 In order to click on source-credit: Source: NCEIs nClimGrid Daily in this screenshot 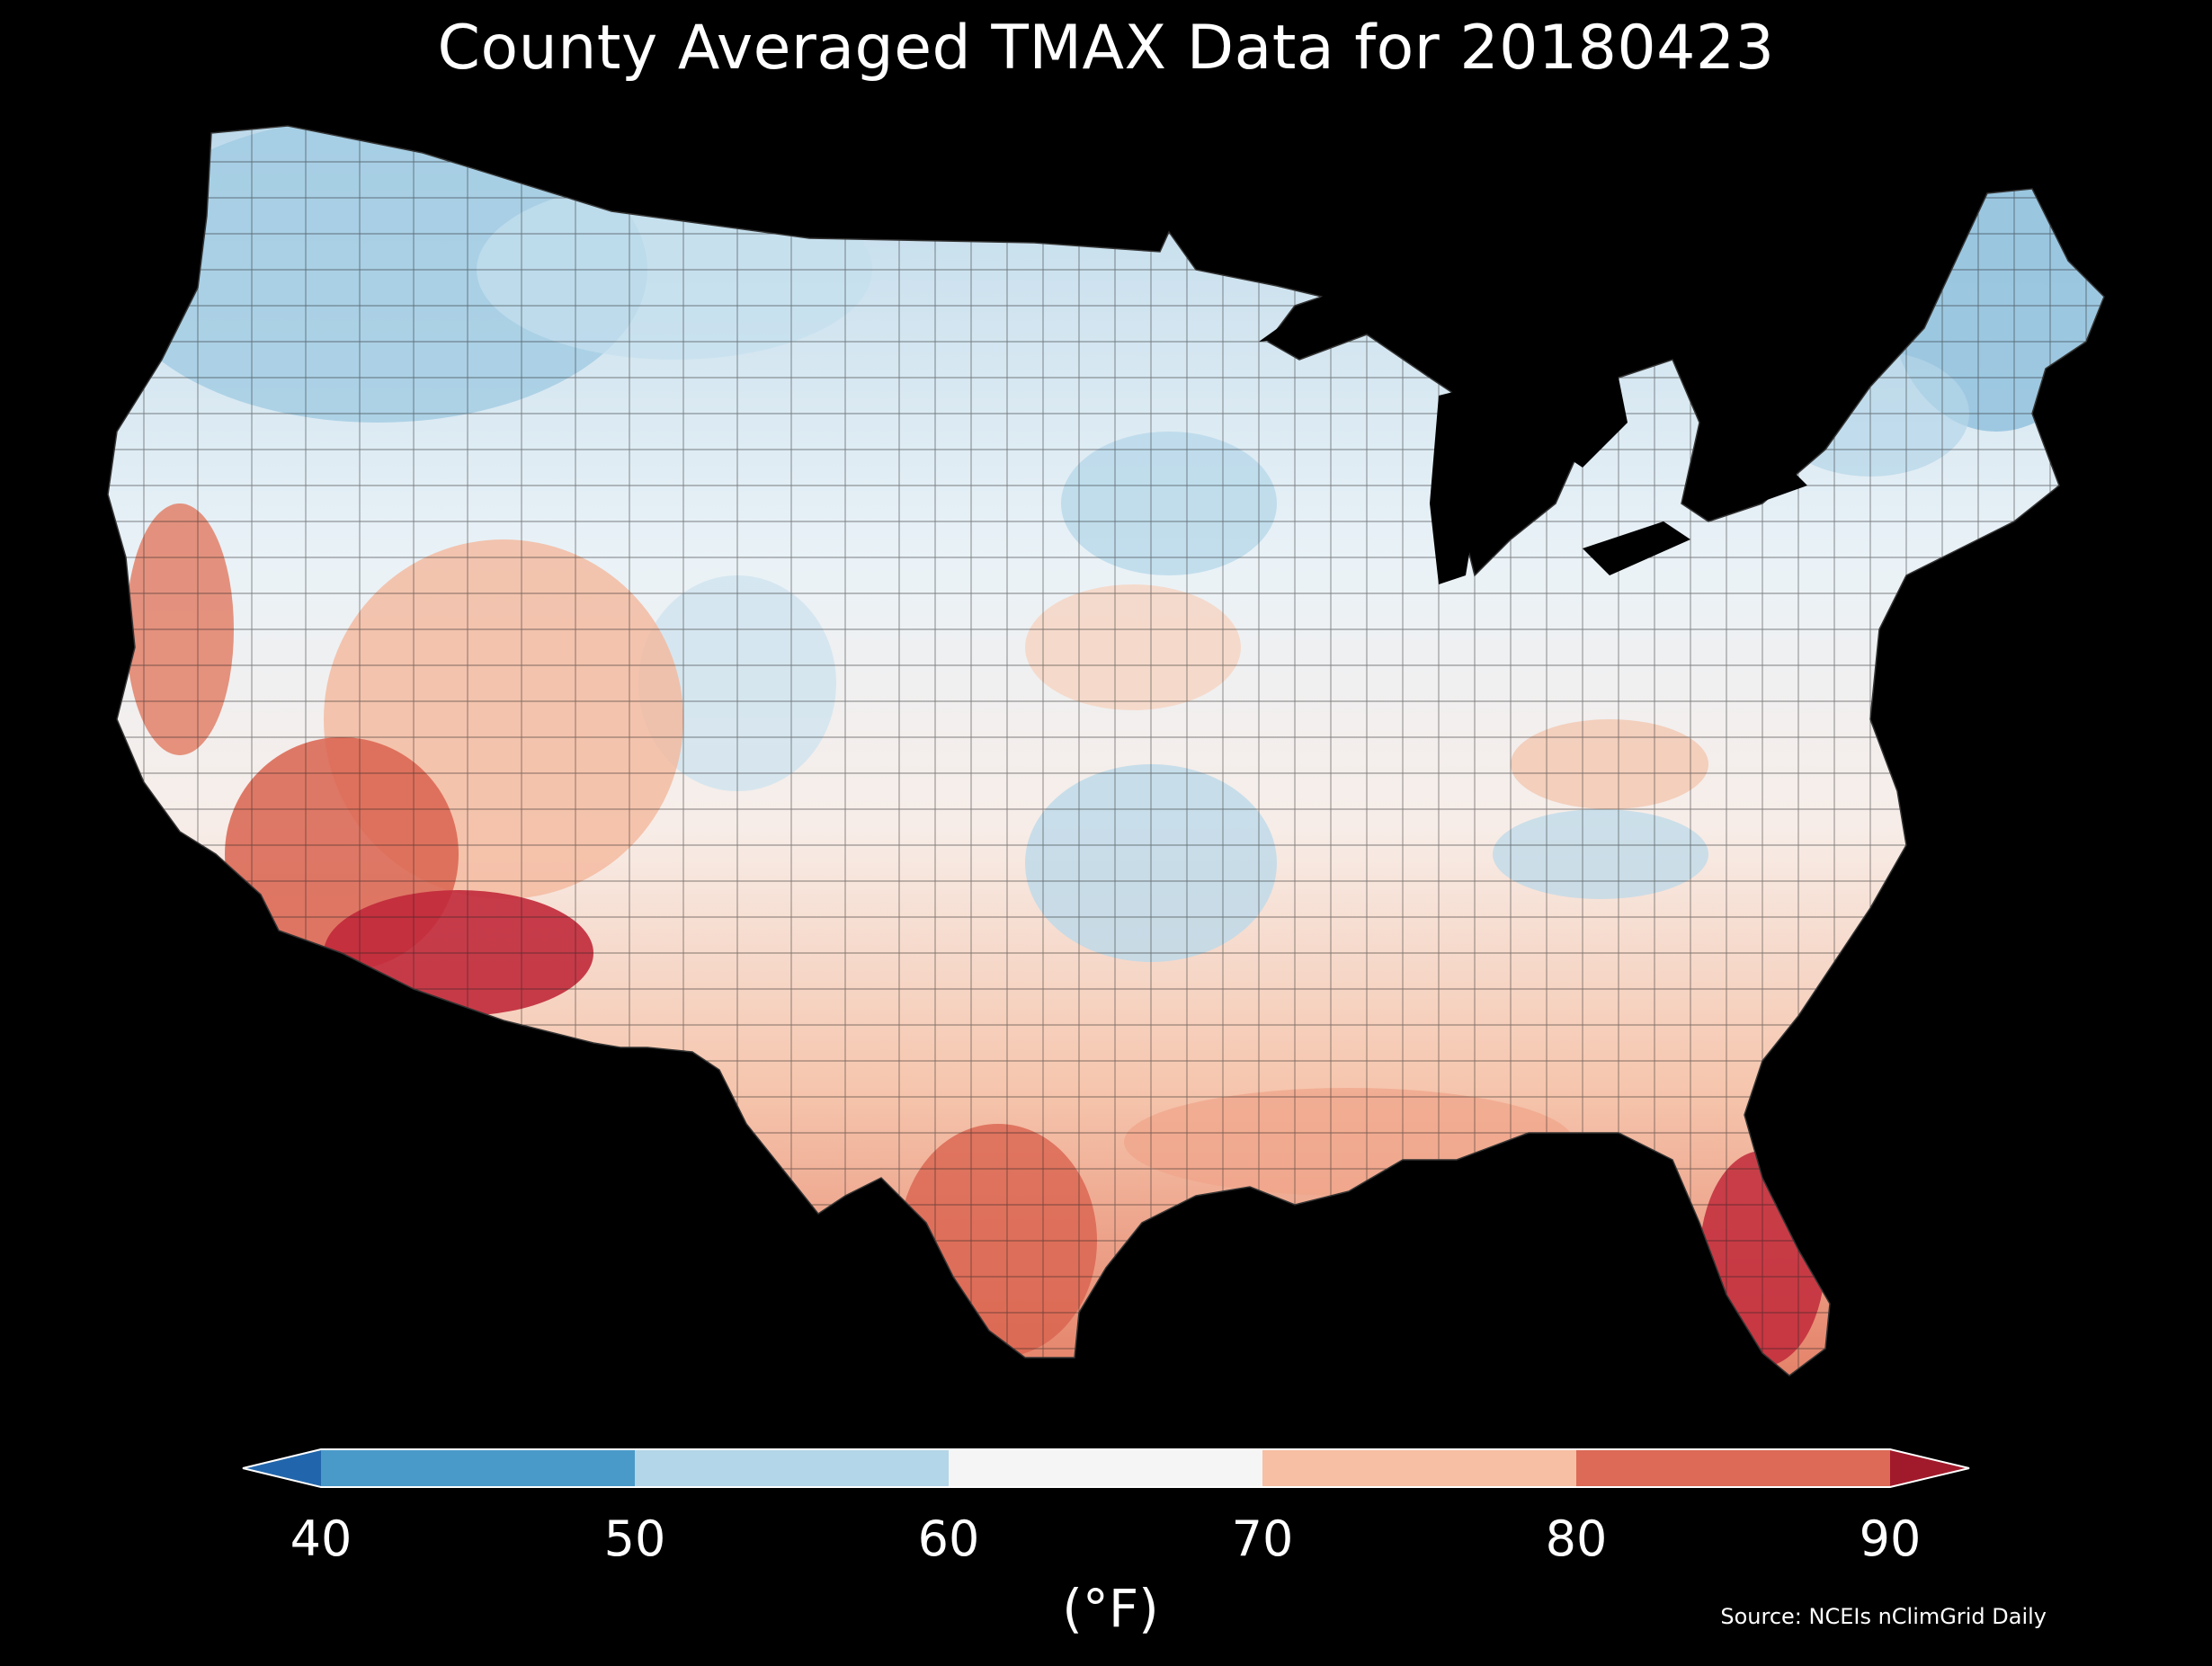, I will do `click(1883, 1617)`.